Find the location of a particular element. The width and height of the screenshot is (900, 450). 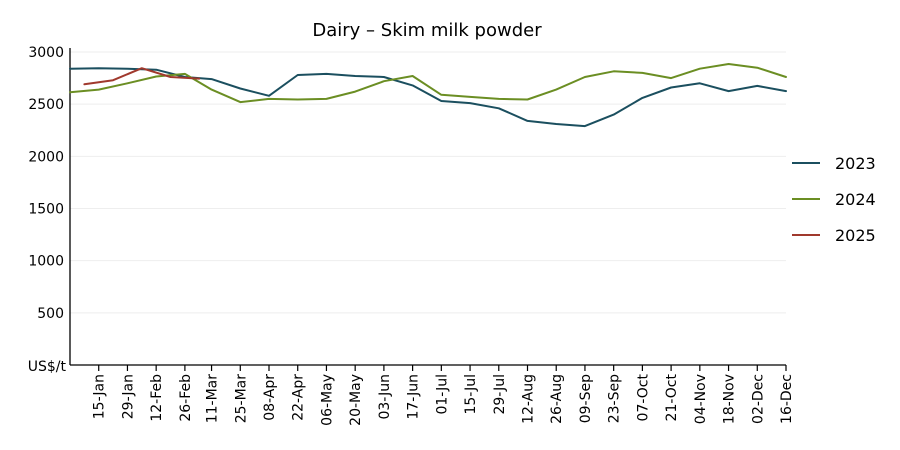

series-line-2024 is located at coordinates (428, 83).